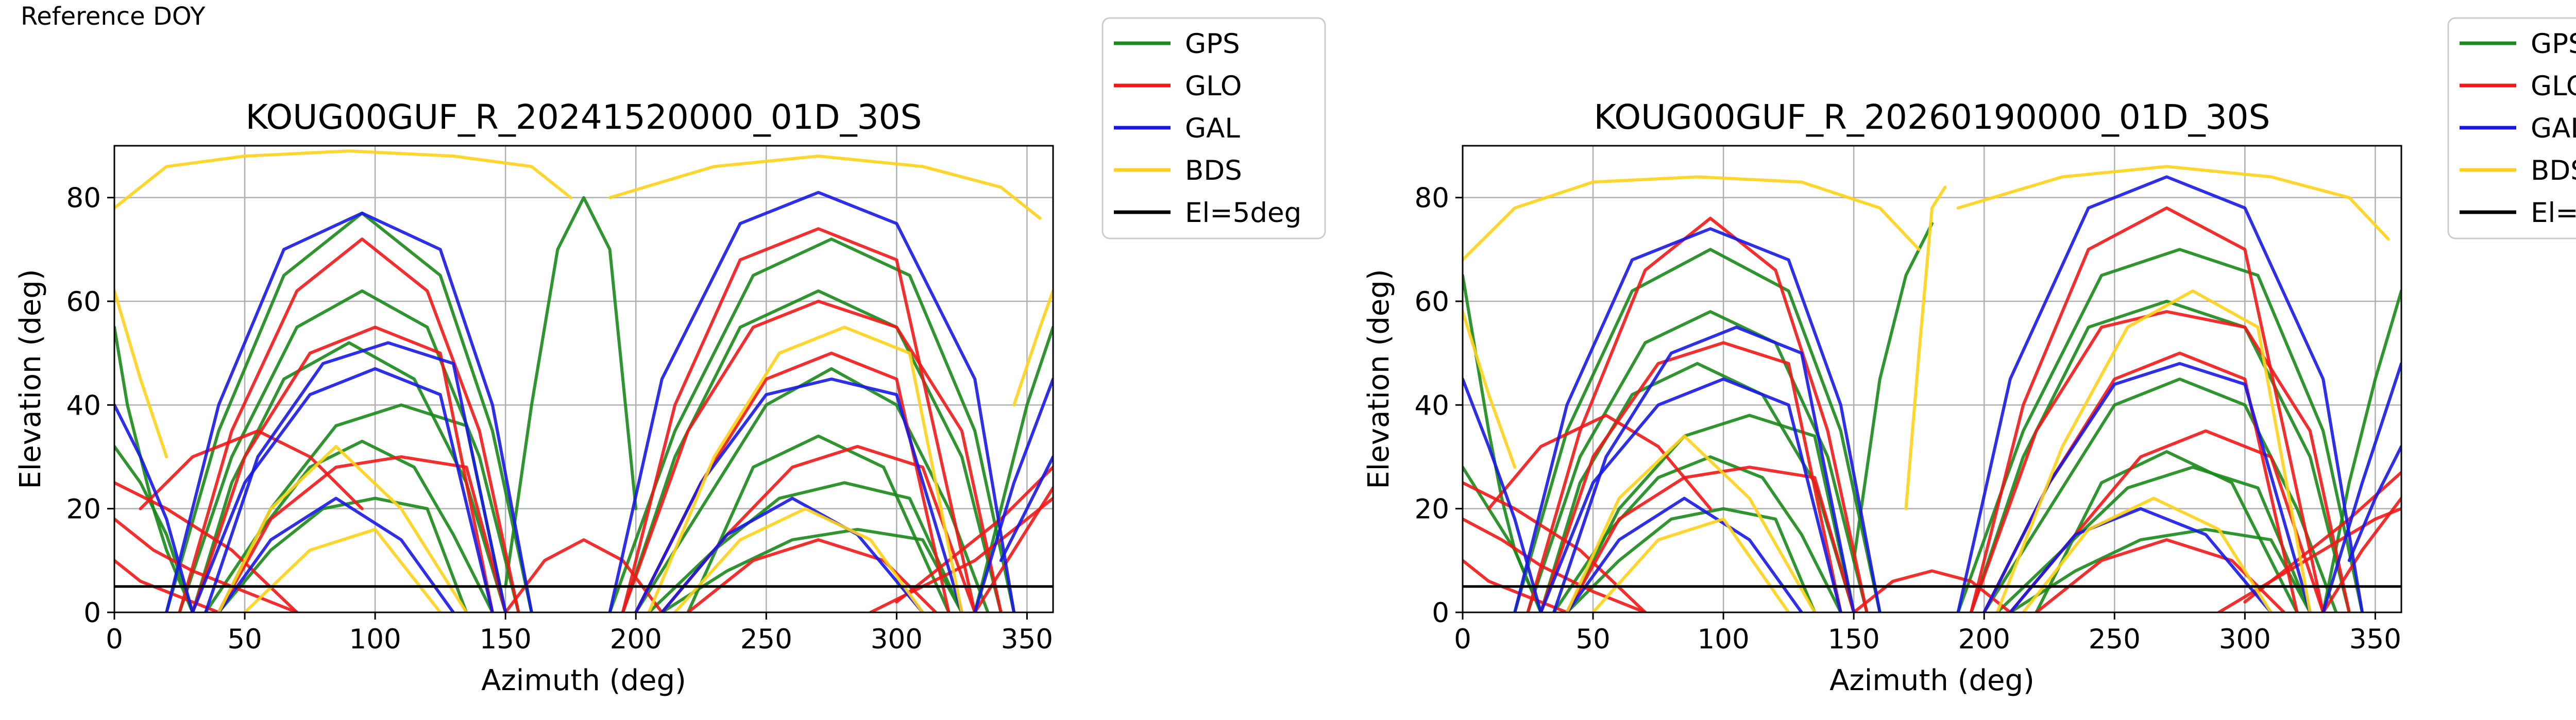  Describe the element at coordinates (83, 198) in the screenshot. I see `y-tick-label: 80` at that location.